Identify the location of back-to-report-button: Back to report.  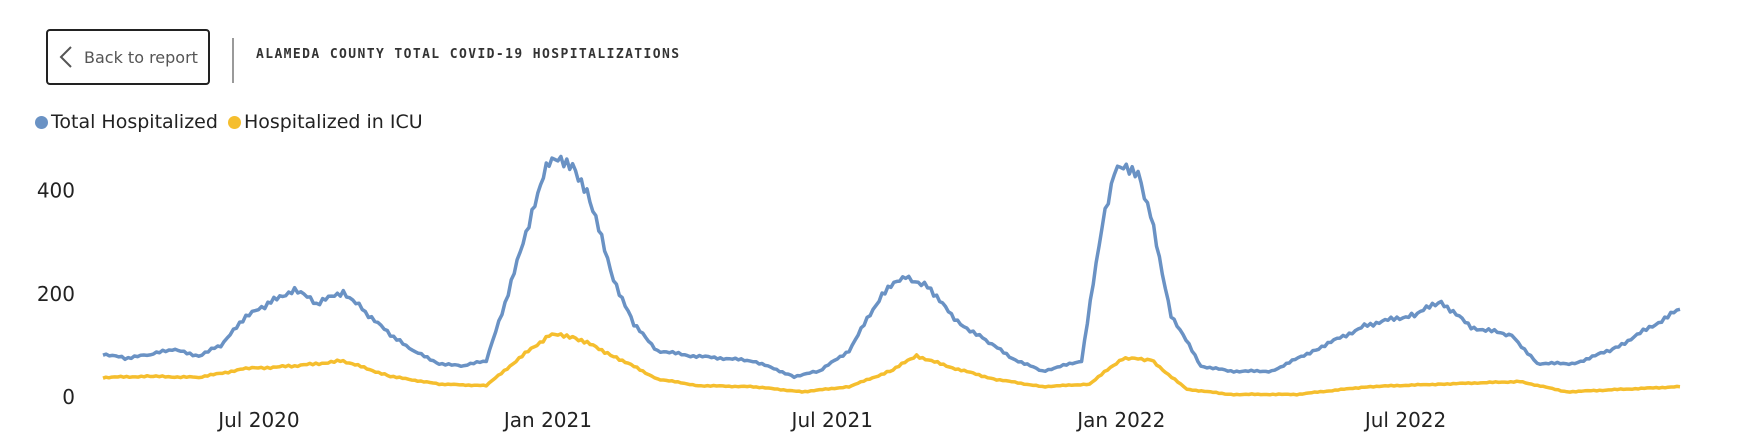
(128, 57).